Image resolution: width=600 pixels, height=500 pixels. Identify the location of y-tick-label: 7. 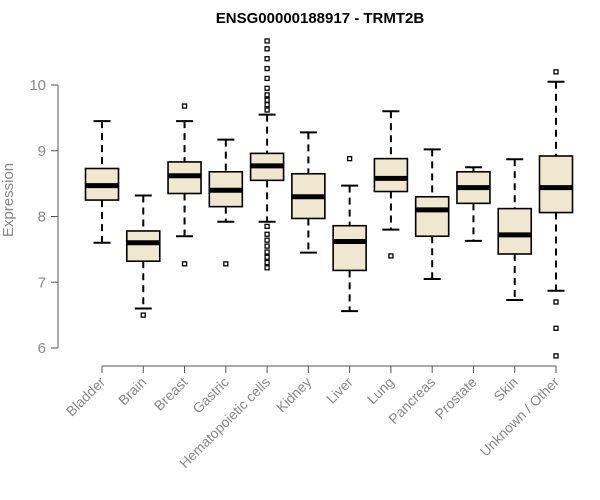
(42, 282).